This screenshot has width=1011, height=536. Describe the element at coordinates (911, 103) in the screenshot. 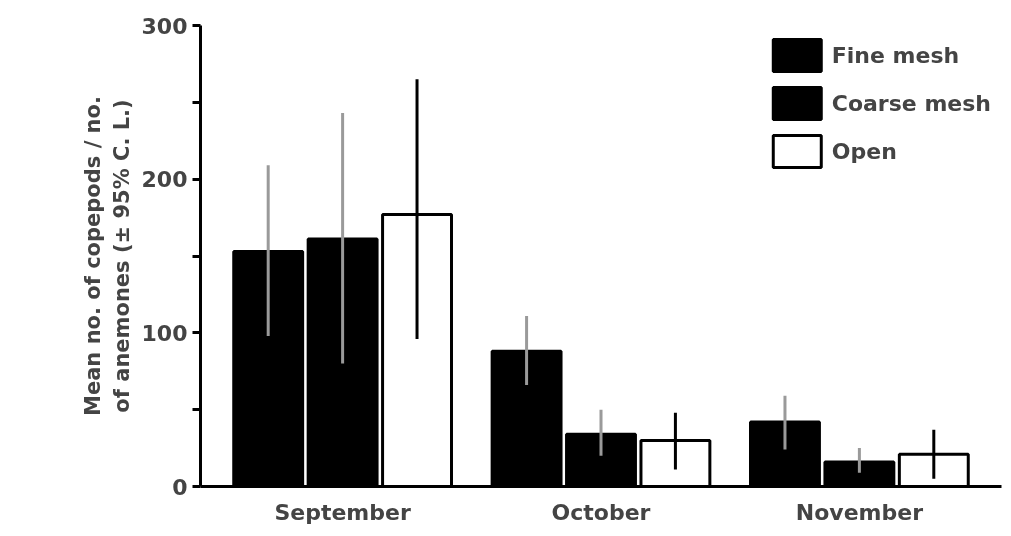

I see `legend-label: Coarse mesh` at that location.